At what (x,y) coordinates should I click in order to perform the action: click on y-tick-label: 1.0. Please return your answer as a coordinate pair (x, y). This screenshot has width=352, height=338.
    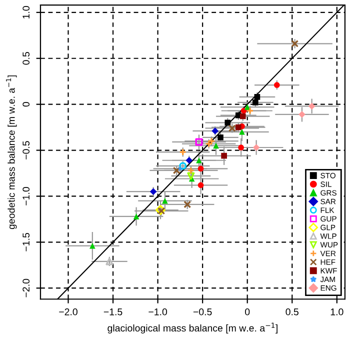
    Looking at the image, I should click on (26, 12).